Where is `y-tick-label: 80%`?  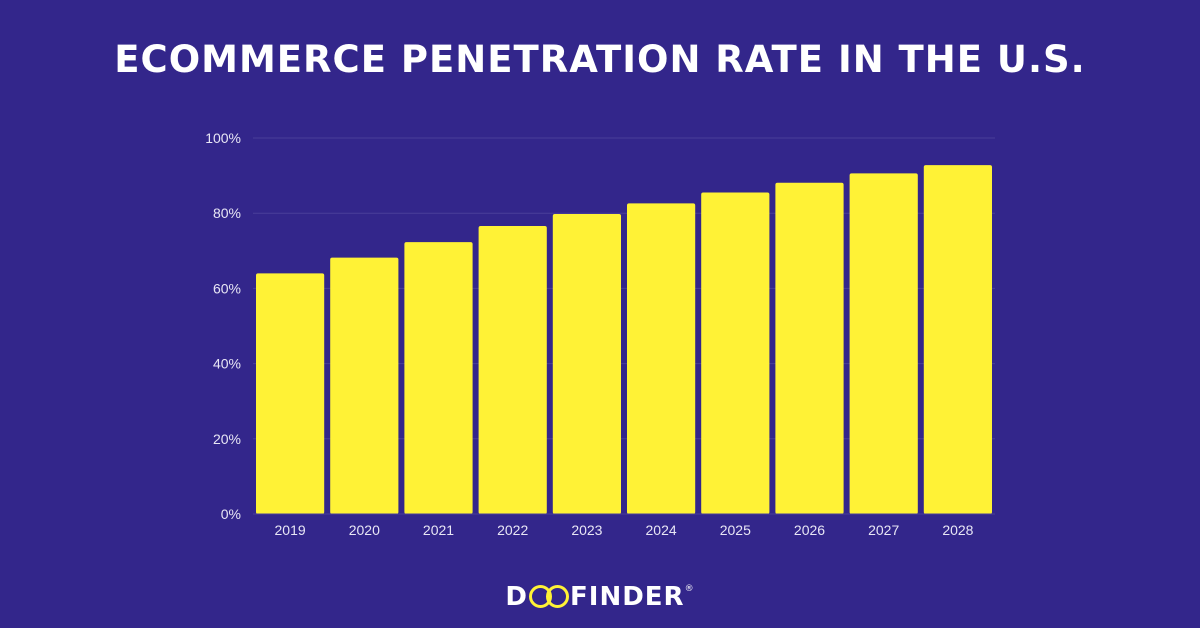
y-tick-label: 80% is located at coordinates (227, 213).